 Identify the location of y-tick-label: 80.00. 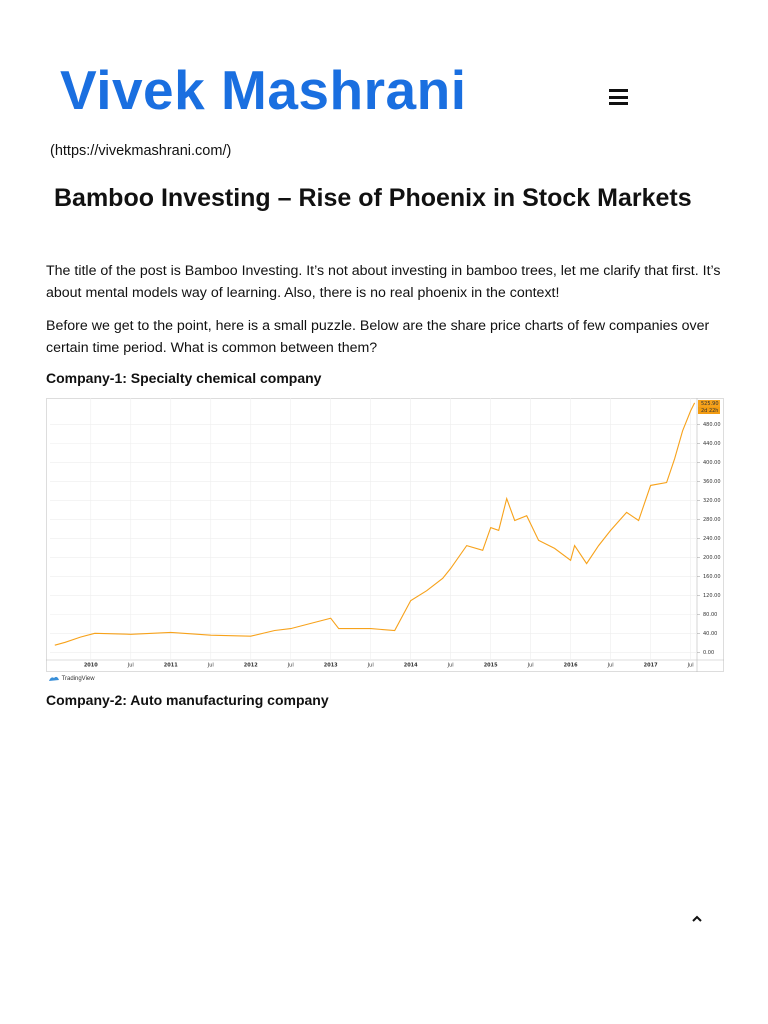
(710, 615).